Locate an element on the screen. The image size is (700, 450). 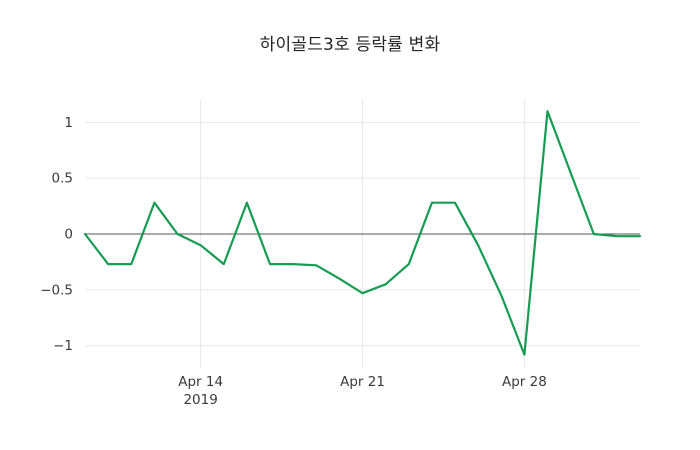
chart-title: 하이골드3호 등락률 변화 is located at coordinates (350, 45).